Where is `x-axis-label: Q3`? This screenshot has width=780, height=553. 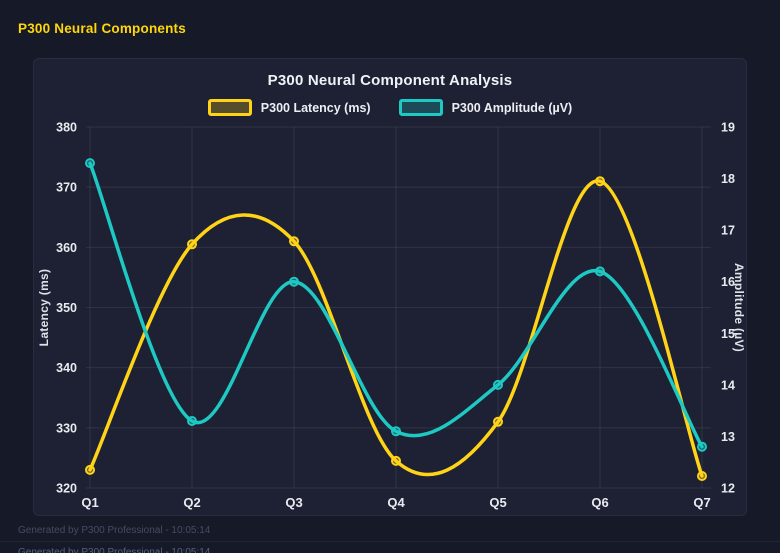
x-axis-label: Q3 is located at coordinates (293, 502).